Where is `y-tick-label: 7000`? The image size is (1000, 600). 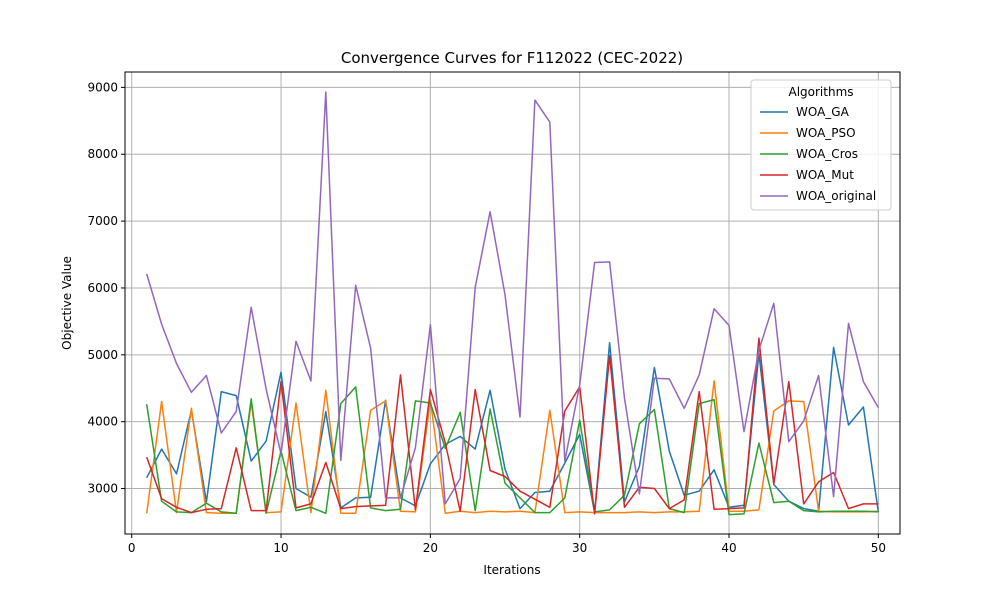
y-tick-label: 7000 is located at coordinates (102, 221).